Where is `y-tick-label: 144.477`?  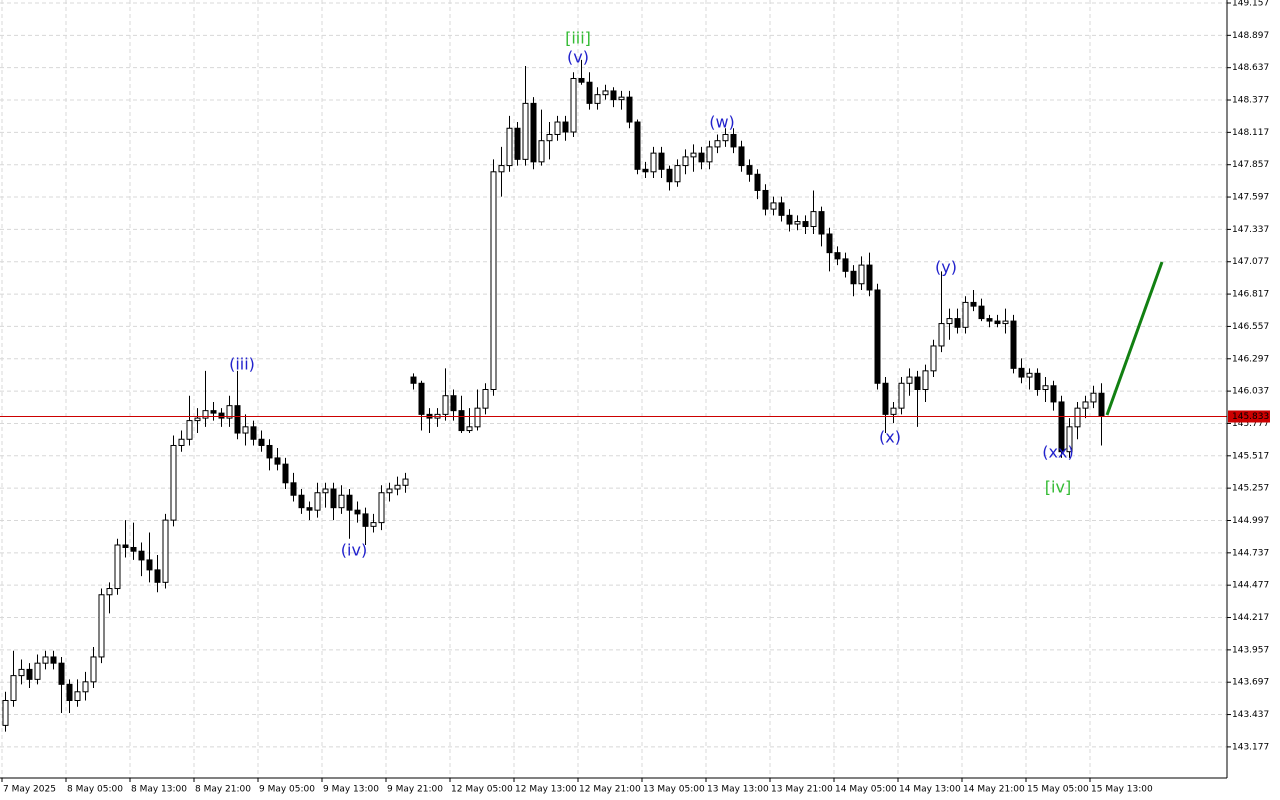 y-tick-label: 144.477 is located at coordinates (1250, 586).